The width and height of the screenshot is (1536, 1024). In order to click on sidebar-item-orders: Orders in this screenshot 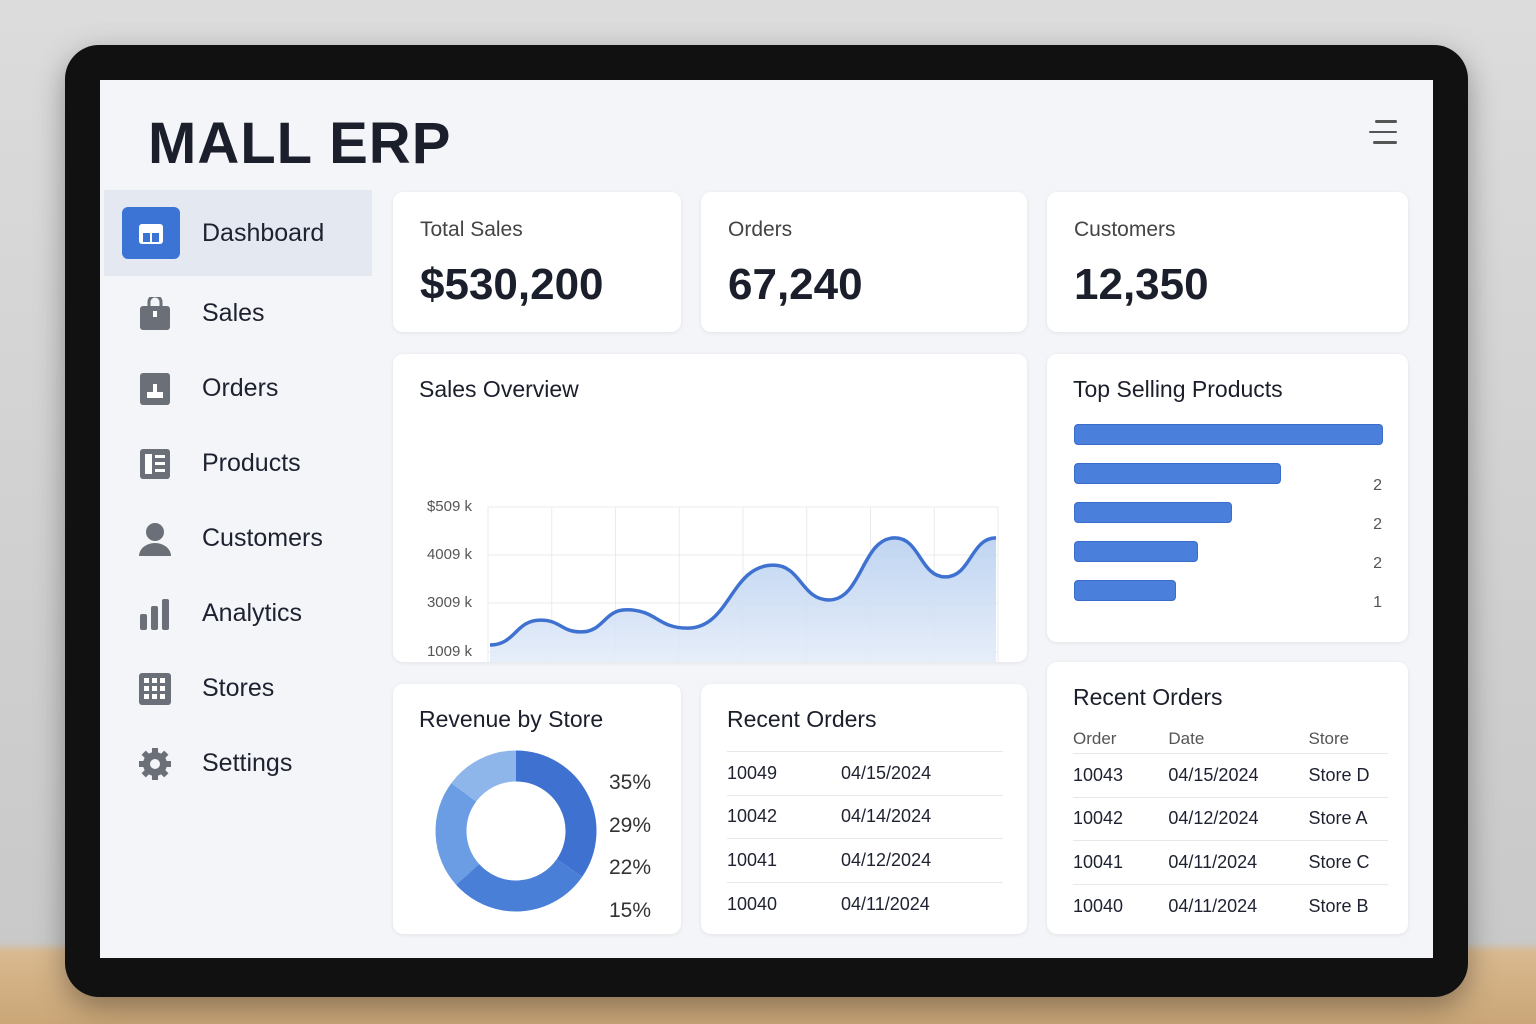, I will do `click(238, 388)`.